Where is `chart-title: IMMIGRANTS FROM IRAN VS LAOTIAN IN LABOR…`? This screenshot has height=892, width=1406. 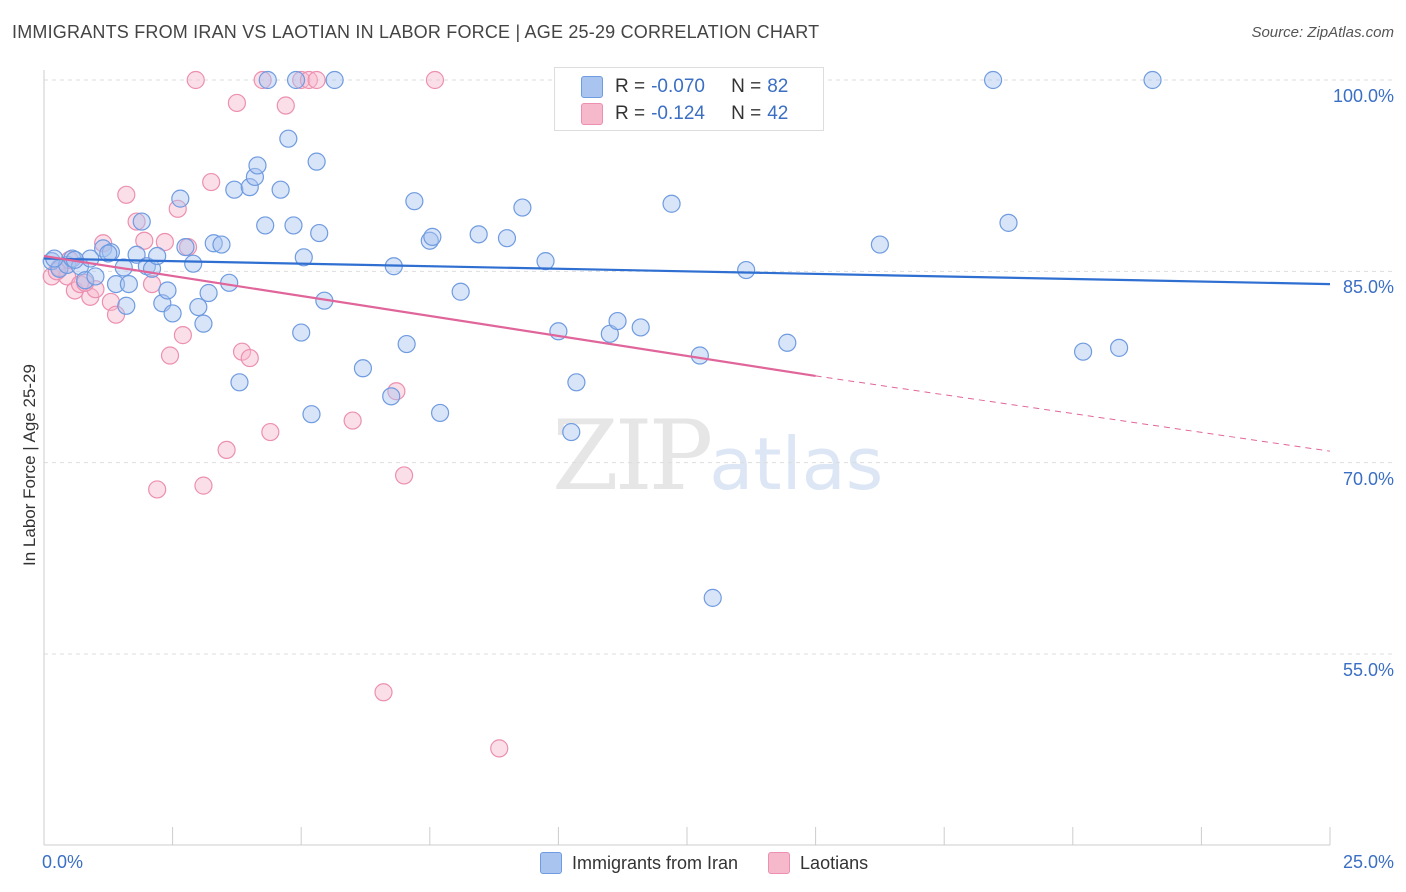
chart-title: IMMIGRANTS FROM IRAN VS LAOTIAN IN LABOR… is located at coordinates (416, 32).